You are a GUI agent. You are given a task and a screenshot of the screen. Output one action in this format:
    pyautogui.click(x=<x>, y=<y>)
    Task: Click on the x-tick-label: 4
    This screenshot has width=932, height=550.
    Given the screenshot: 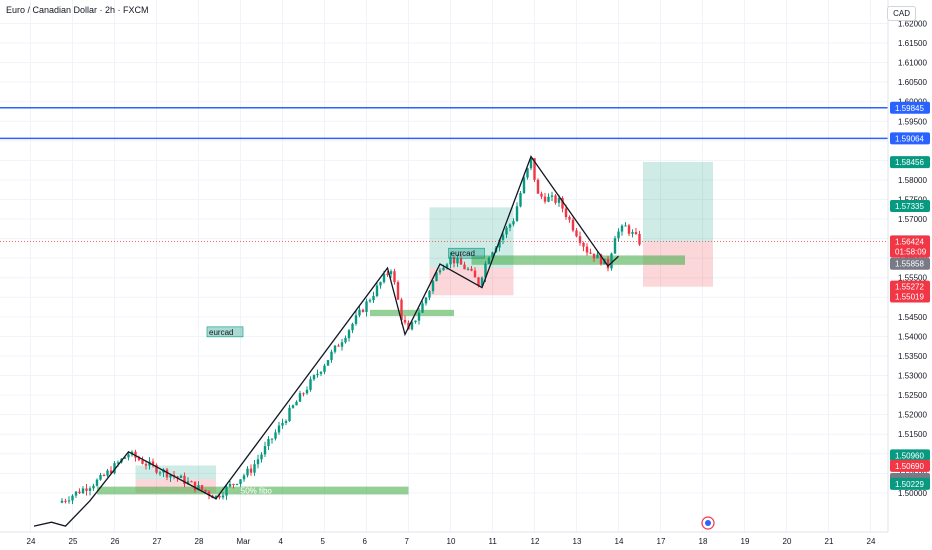 What is the action you would take?
    pyautogui.click(x=281, y=541)
    